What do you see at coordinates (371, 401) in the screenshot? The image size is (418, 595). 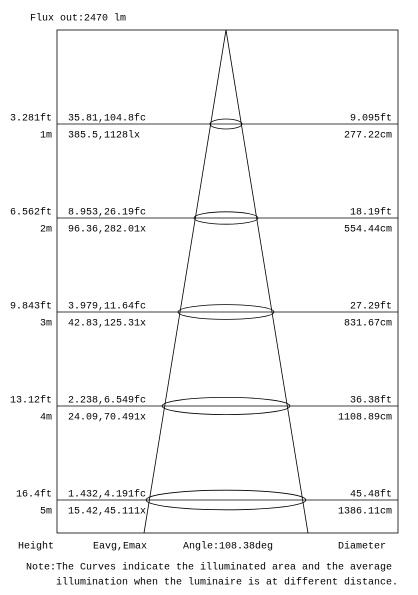 I see `diameter-ft: 36.38ft` at bounding box center [371, 401].